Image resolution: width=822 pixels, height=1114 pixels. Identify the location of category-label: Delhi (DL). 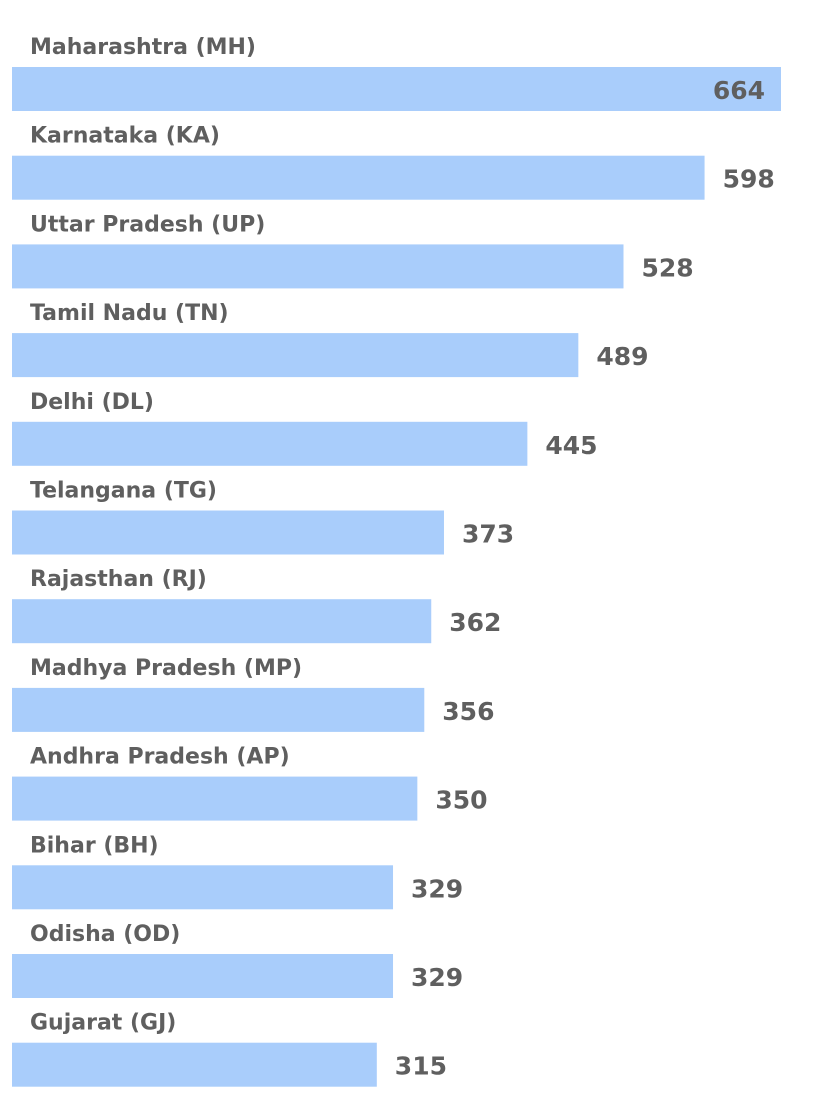
(92, 402).